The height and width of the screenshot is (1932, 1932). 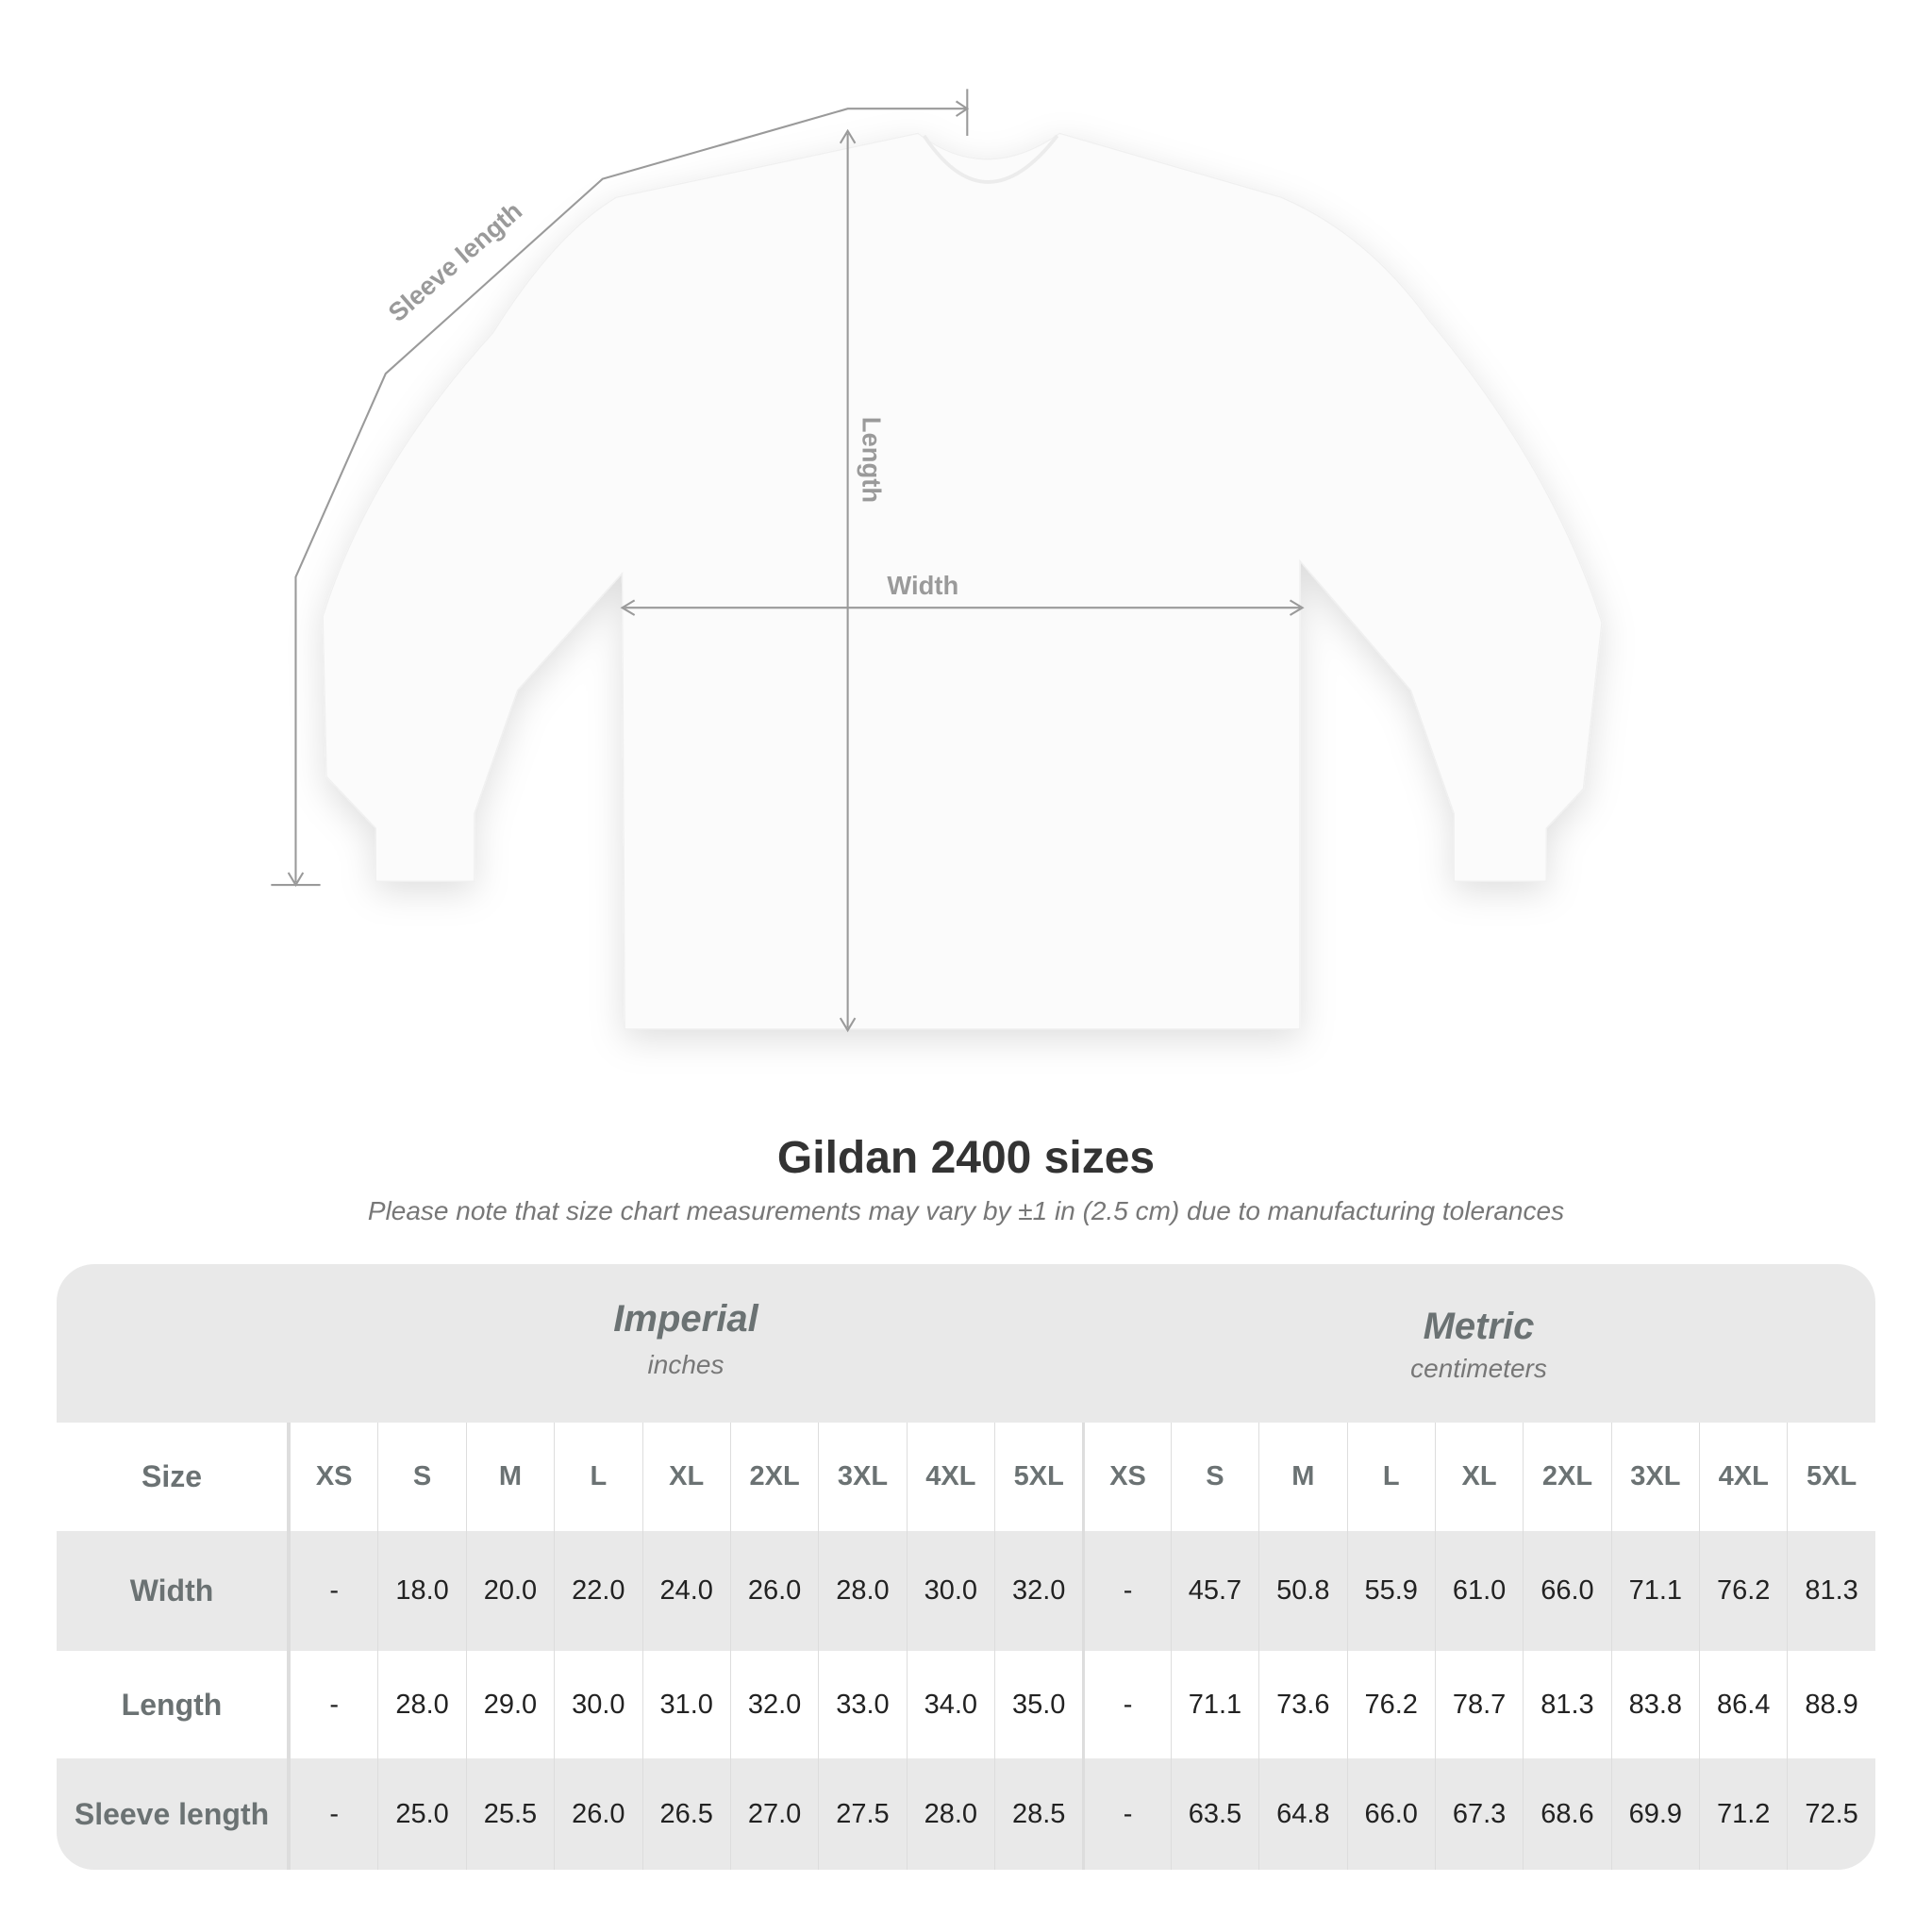 What do you see at coordinates (1478, 1591) in the screenshot?
I see `metric-value-cell: 61.0` at bounding box center [1478, 1591].